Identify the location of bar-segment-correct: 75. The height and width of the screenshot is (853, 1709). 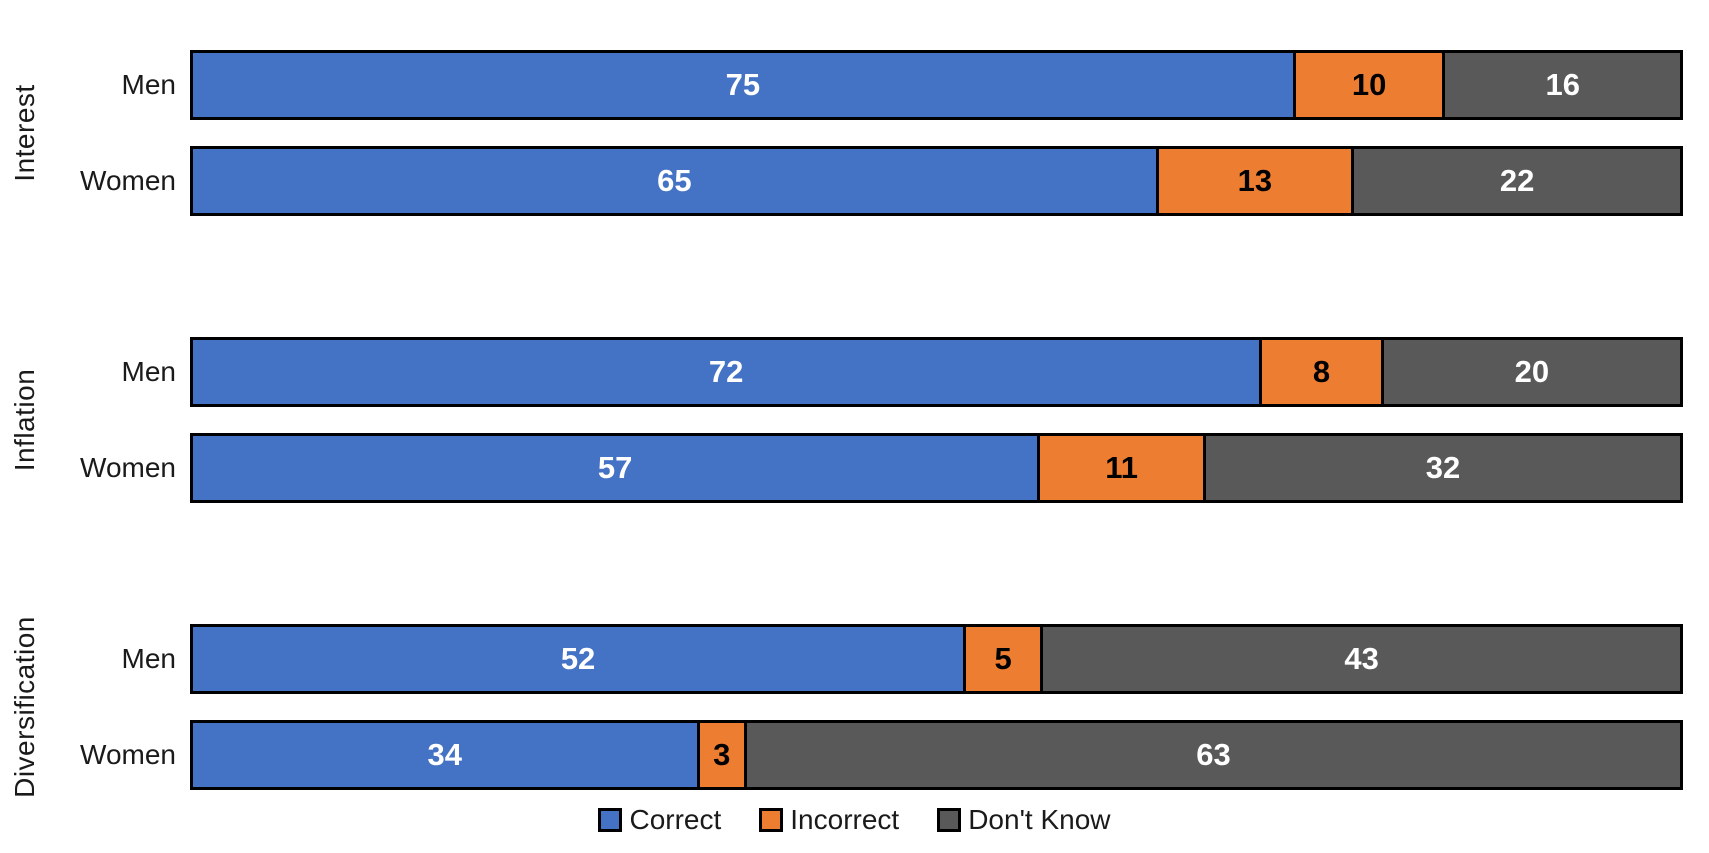
(743, 85).